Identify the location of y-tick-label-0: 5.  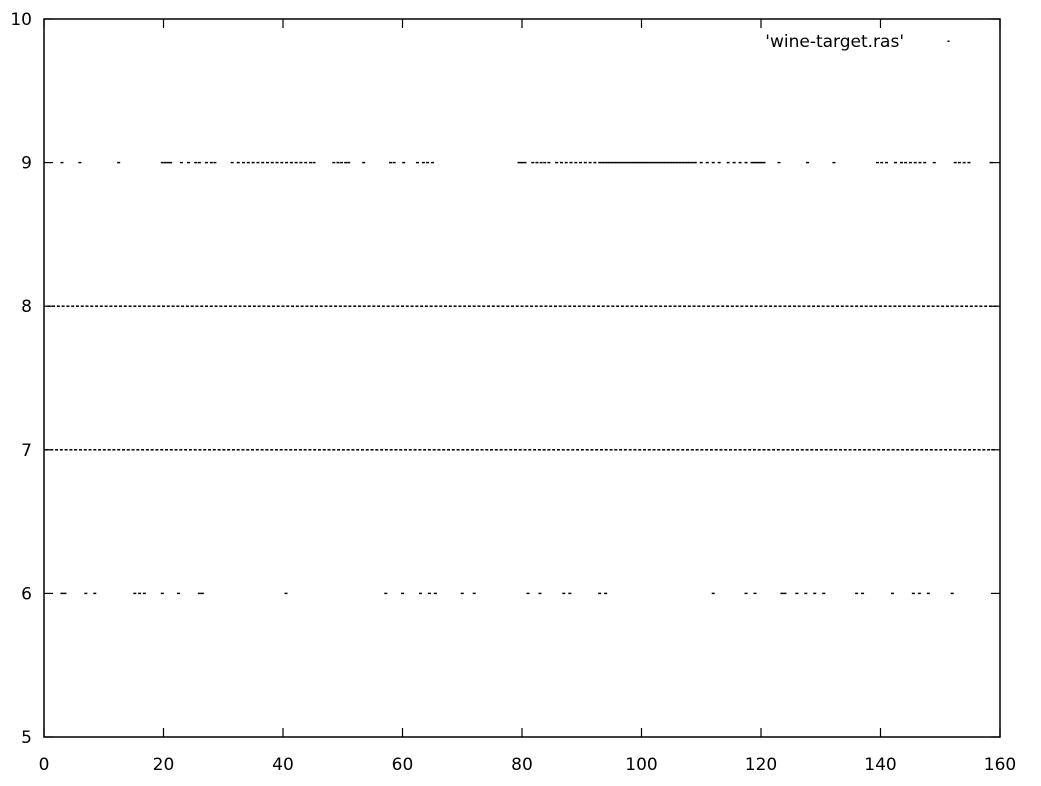
(26, 738).